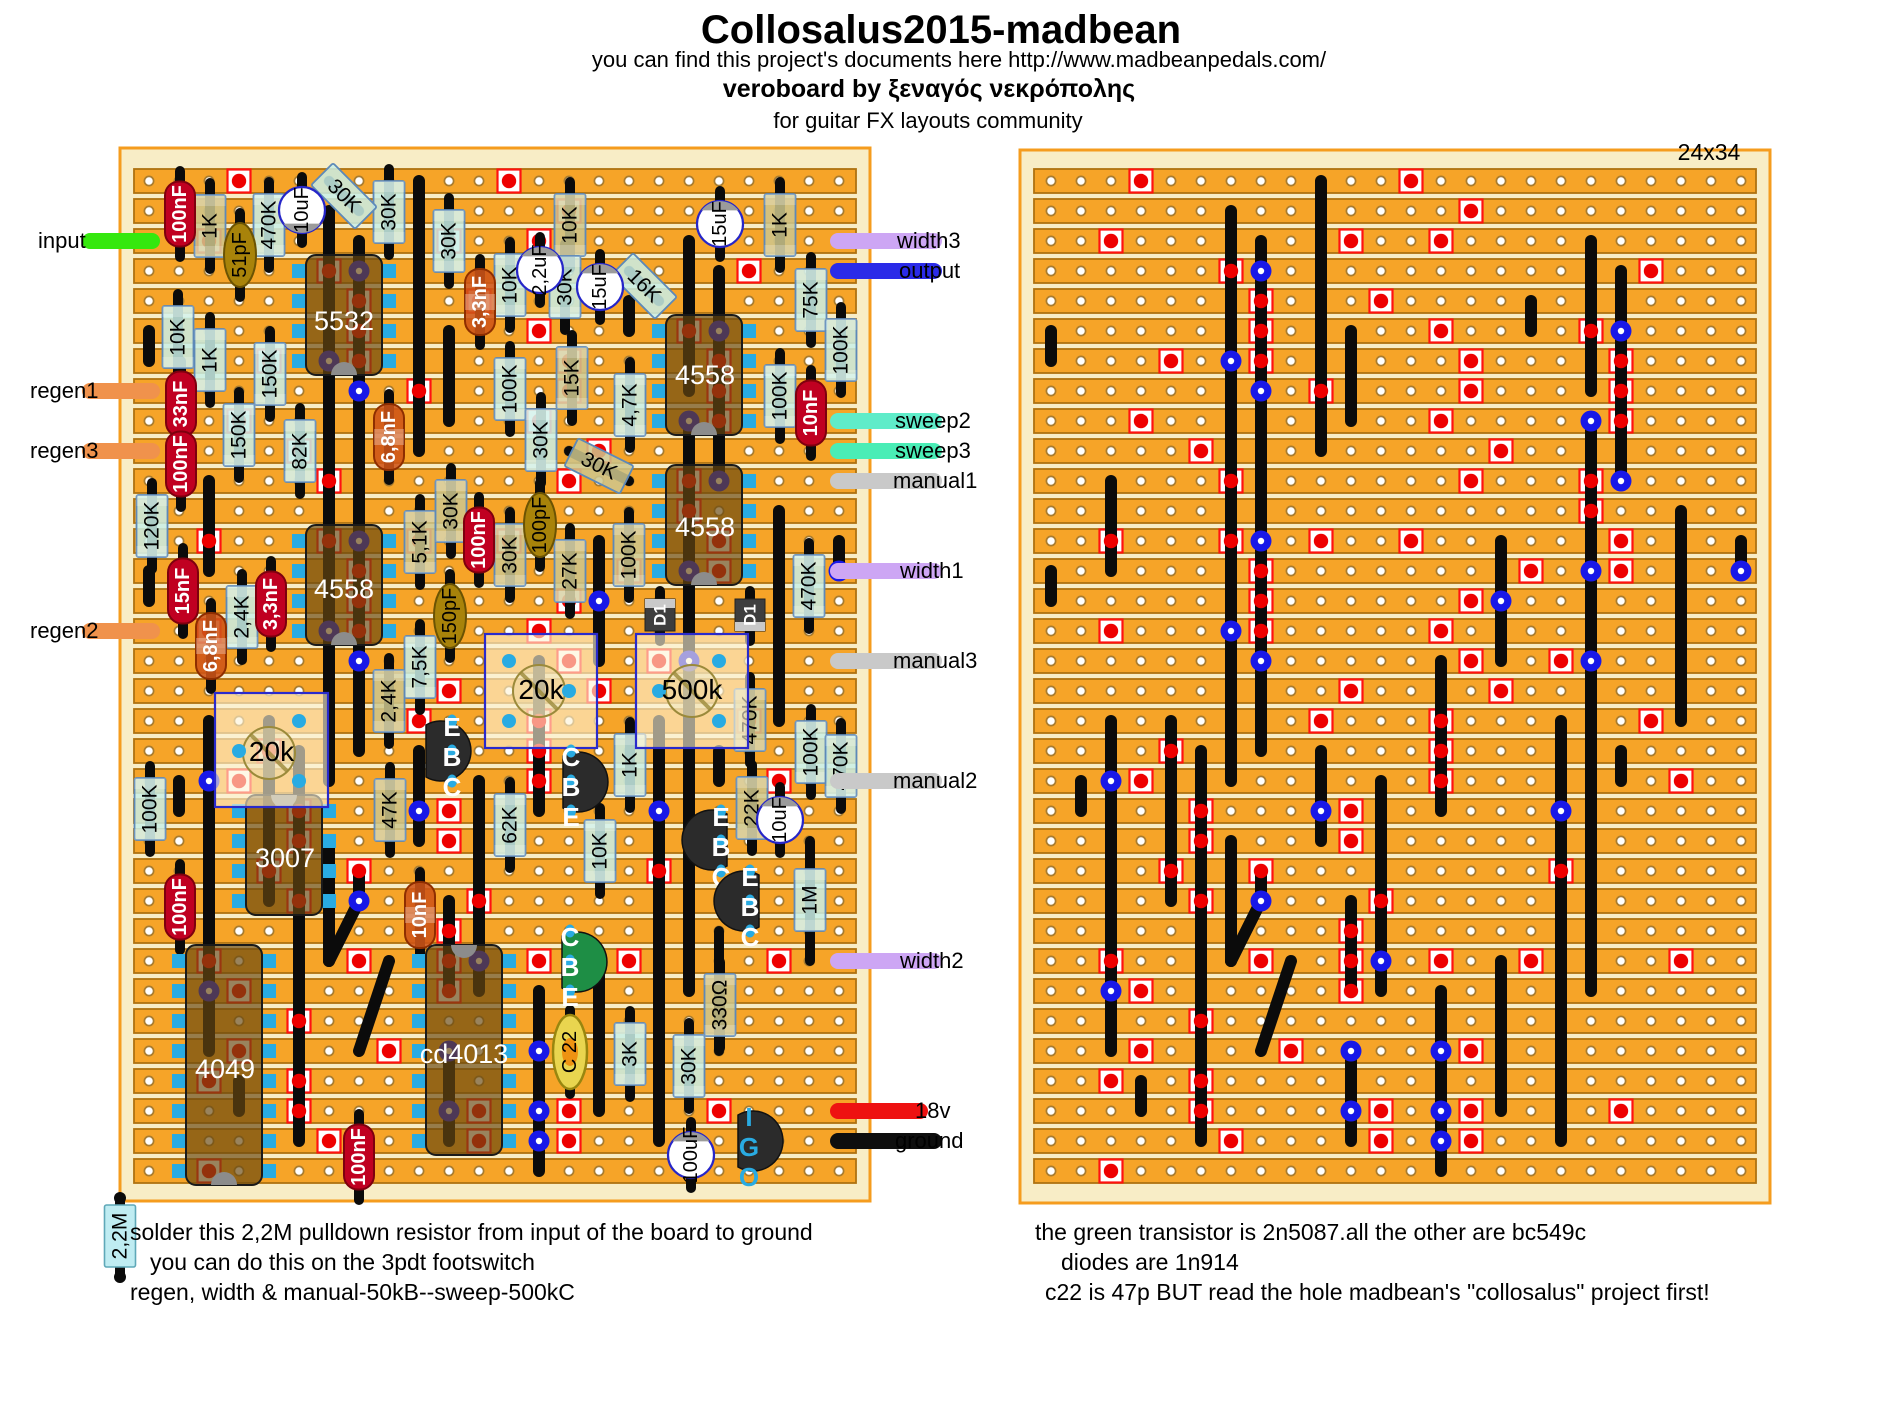 This screenshot has width=1887, height=1420. Describe the element at coordinates (344, 321) in the screenshot. I see `svg-text: 5532` at that location.